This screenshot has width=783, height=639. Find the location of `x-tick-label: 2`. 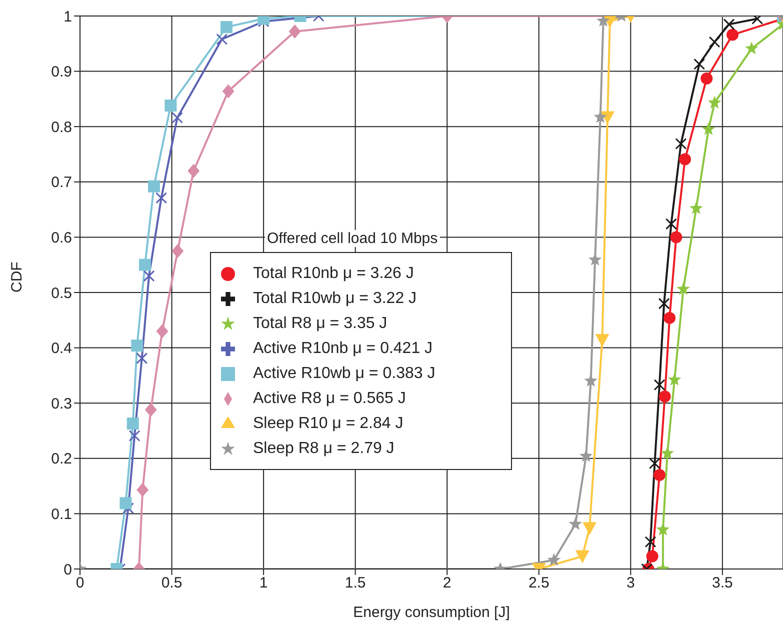

x-tick-label: 2 is located at coordinates (447, 583).